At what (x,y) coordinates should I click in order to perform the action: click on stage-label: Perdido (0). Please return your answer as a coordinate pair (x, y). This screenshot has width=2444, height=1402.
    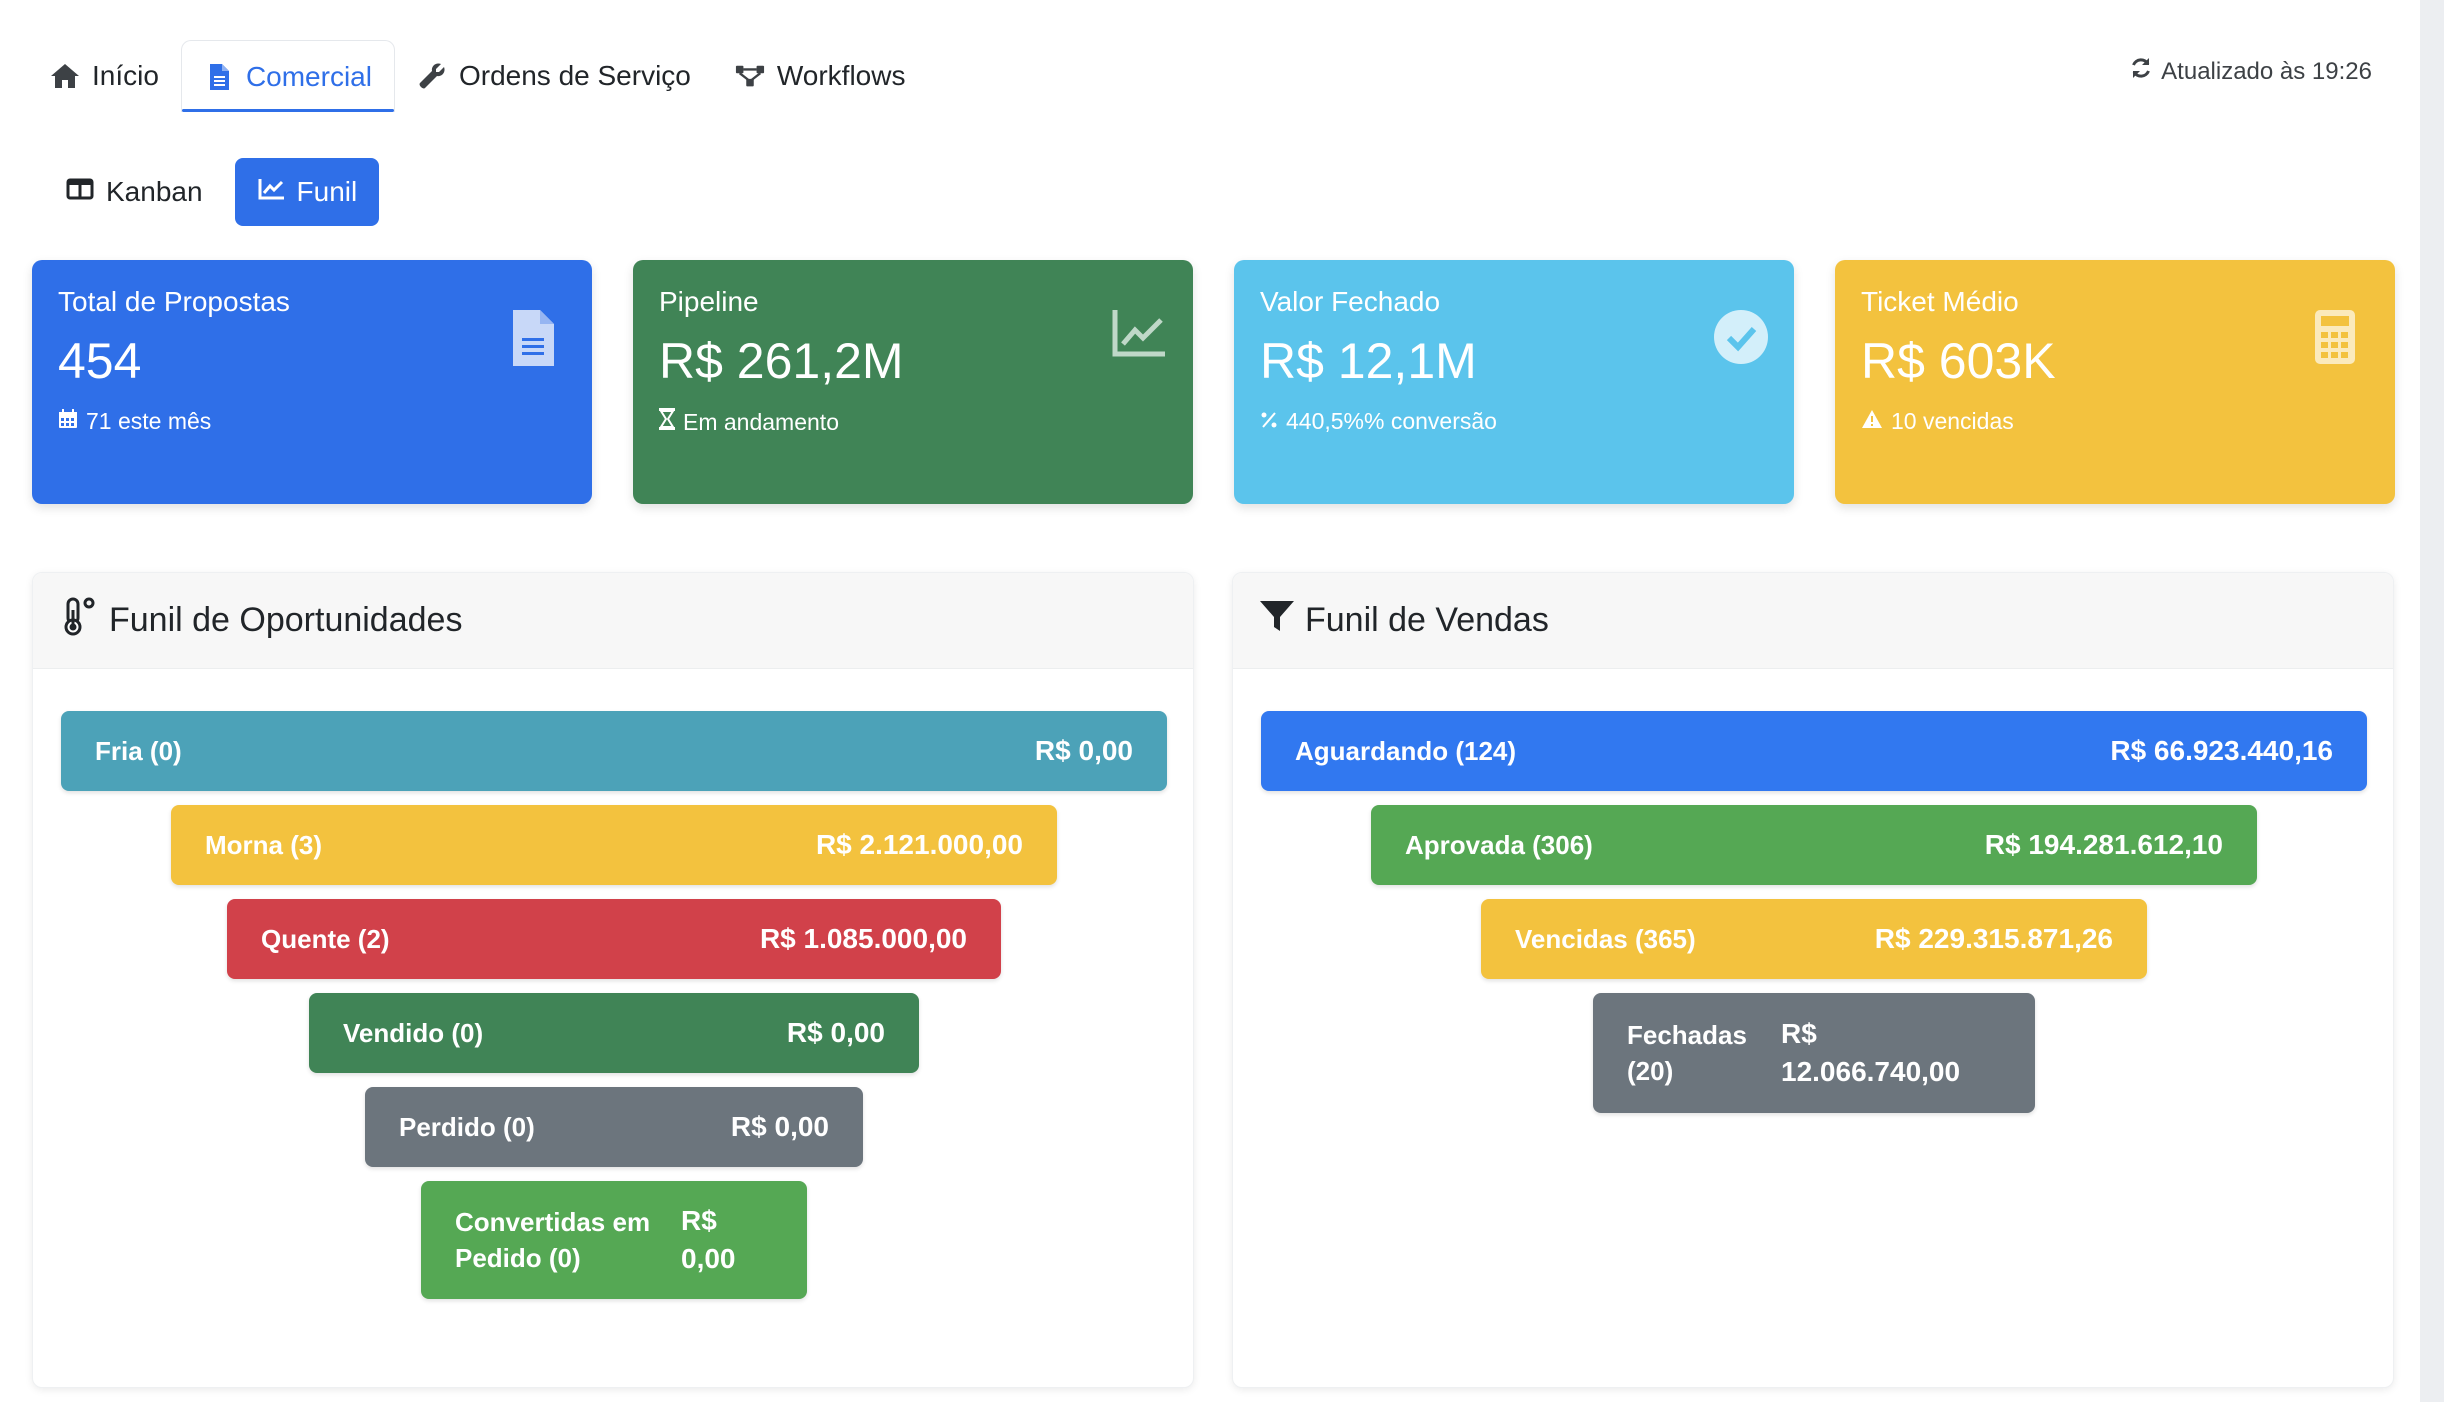
    Looking at the image, I should click on (467, 1127).